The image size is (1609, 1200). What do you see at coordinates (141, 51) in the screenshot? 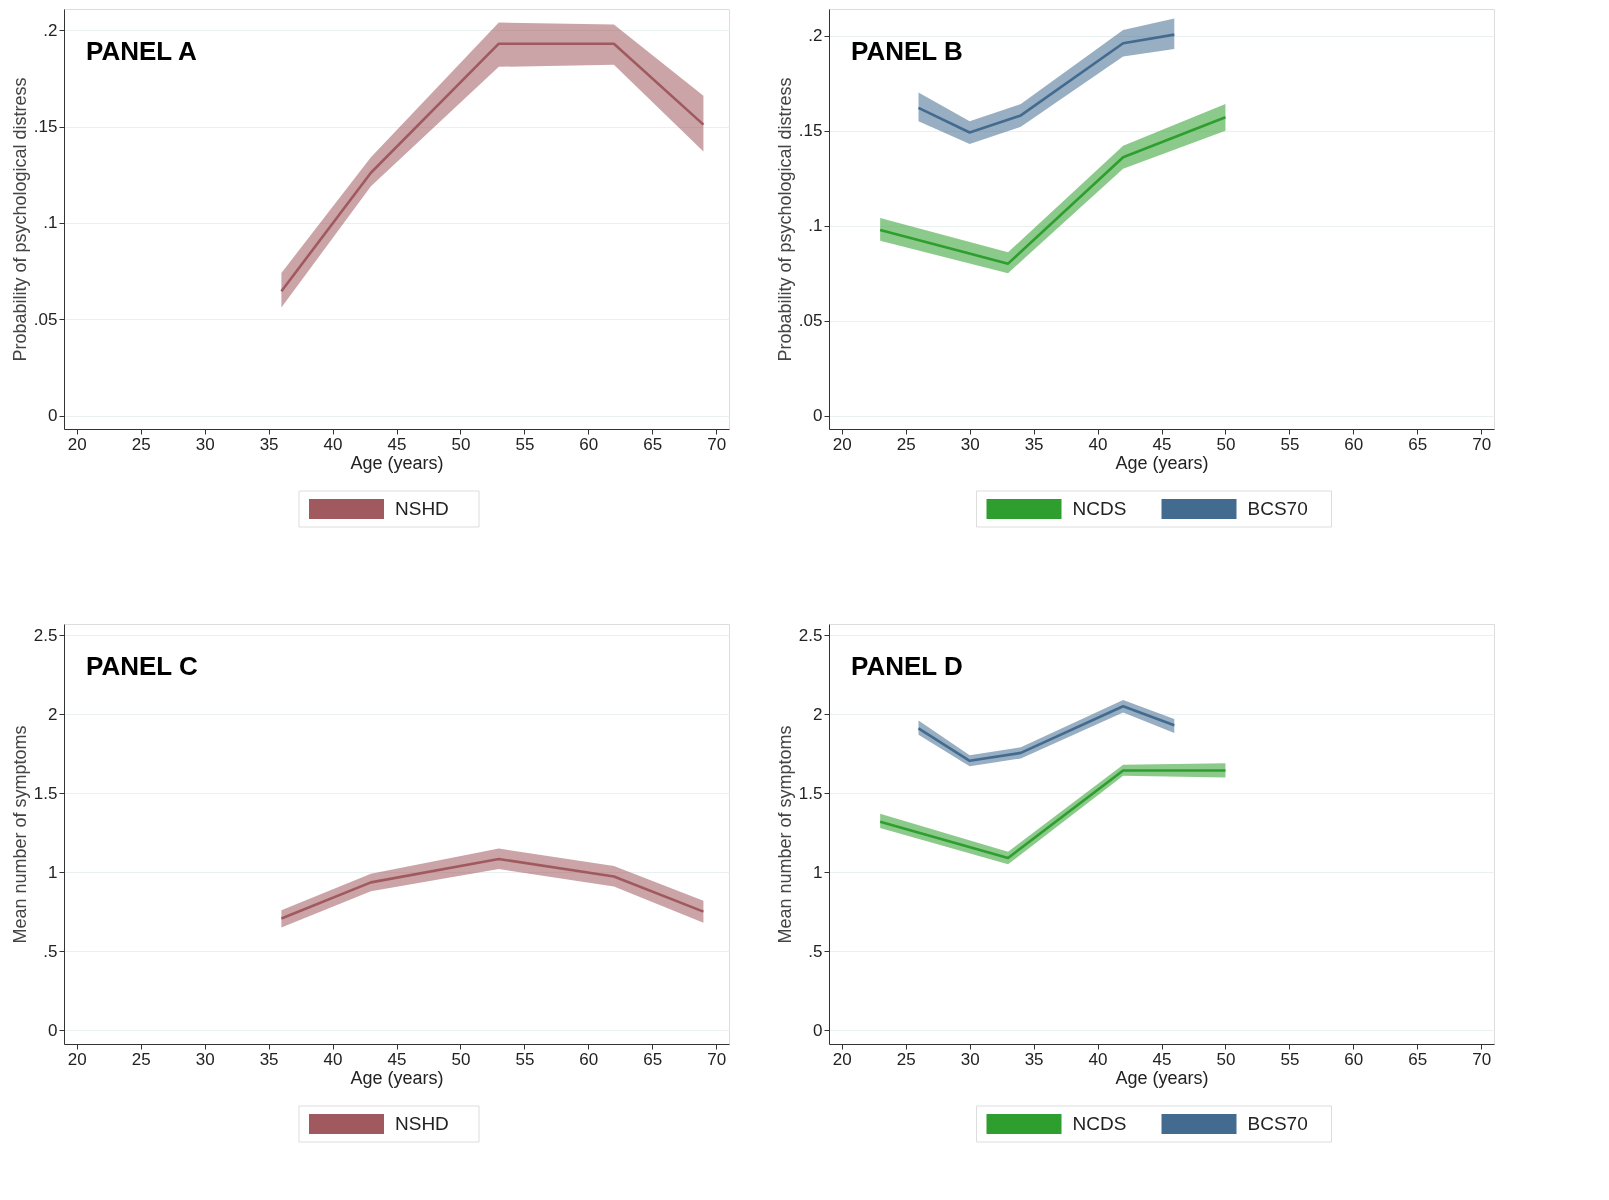
I see `text: PANEL A` at bounding box center [141, 51].